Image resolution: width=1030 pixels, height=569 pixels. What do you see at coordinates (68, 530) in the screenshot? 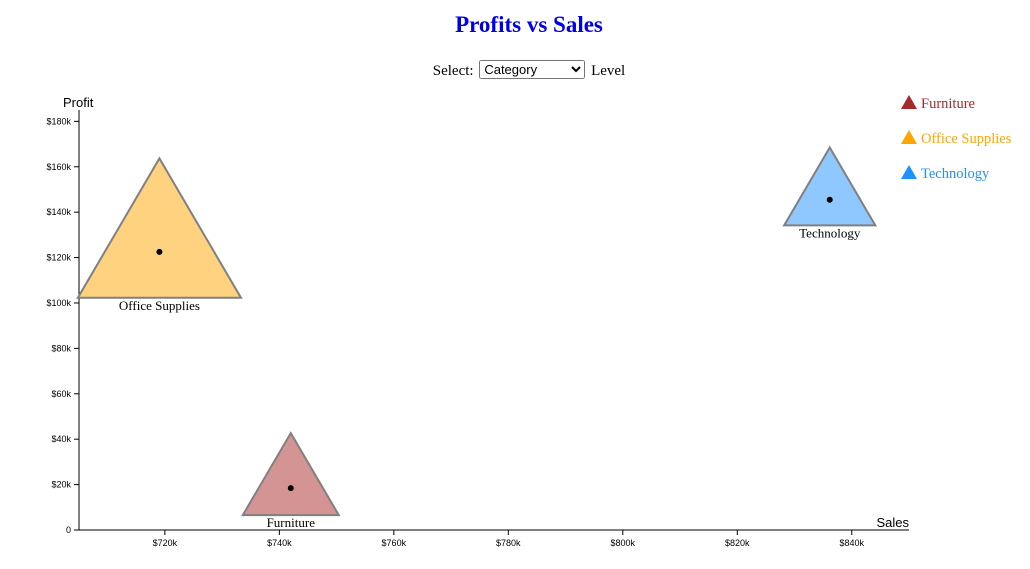
I see `y-tick-label: 0` at bounding box center [68, 530].